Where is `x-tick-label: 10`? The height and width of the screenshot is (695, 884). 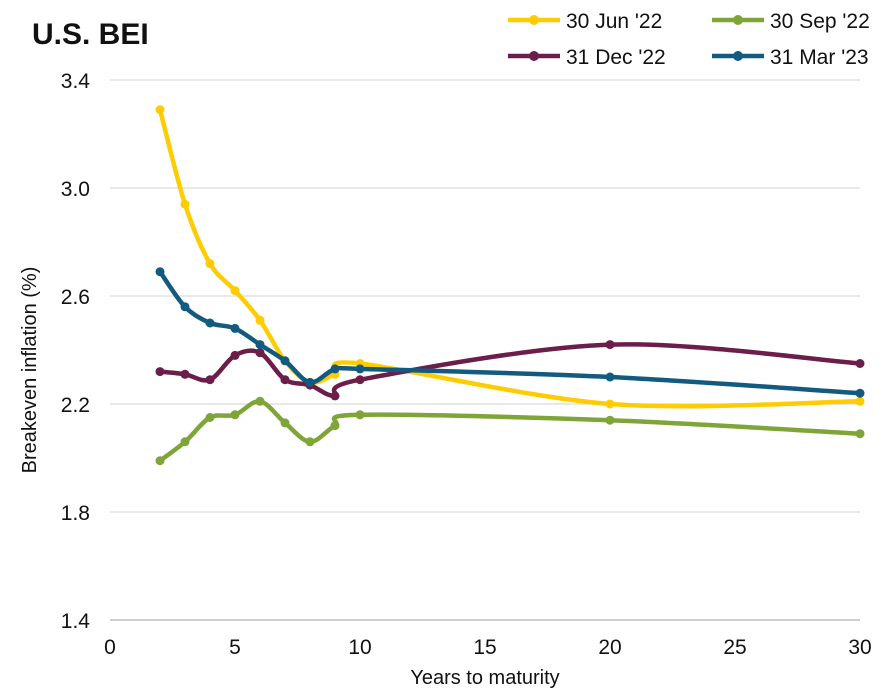 x-tick-label: 10 is located at coordinates (359, 647).